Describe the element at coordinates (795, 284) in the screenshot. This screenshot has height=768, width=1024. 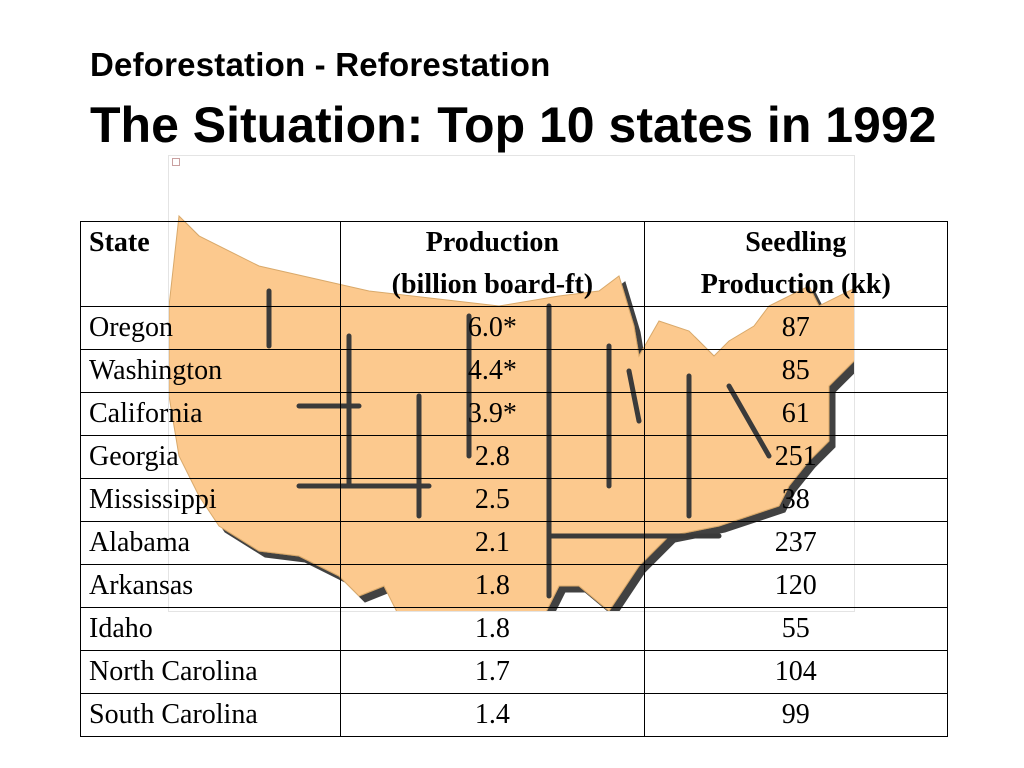
I see `header-seedling-line2: Production (kk)` at that location.